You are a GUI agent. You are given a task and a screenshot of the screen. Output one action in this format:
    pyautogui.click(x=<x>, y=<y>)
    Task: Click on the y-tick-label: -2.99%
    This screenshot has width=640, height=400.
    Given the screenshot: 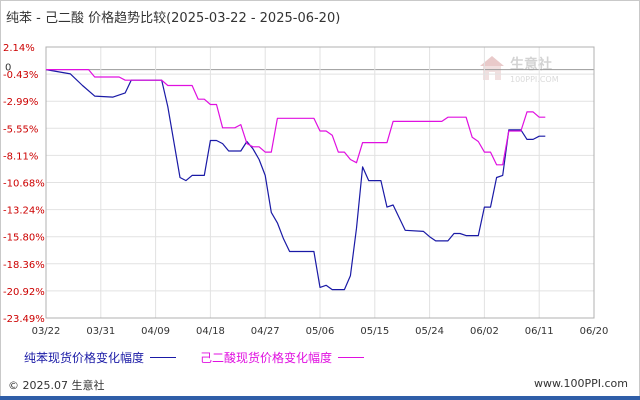 What is the action you would take?
    pyautogui.click(x=20, y=102)
    